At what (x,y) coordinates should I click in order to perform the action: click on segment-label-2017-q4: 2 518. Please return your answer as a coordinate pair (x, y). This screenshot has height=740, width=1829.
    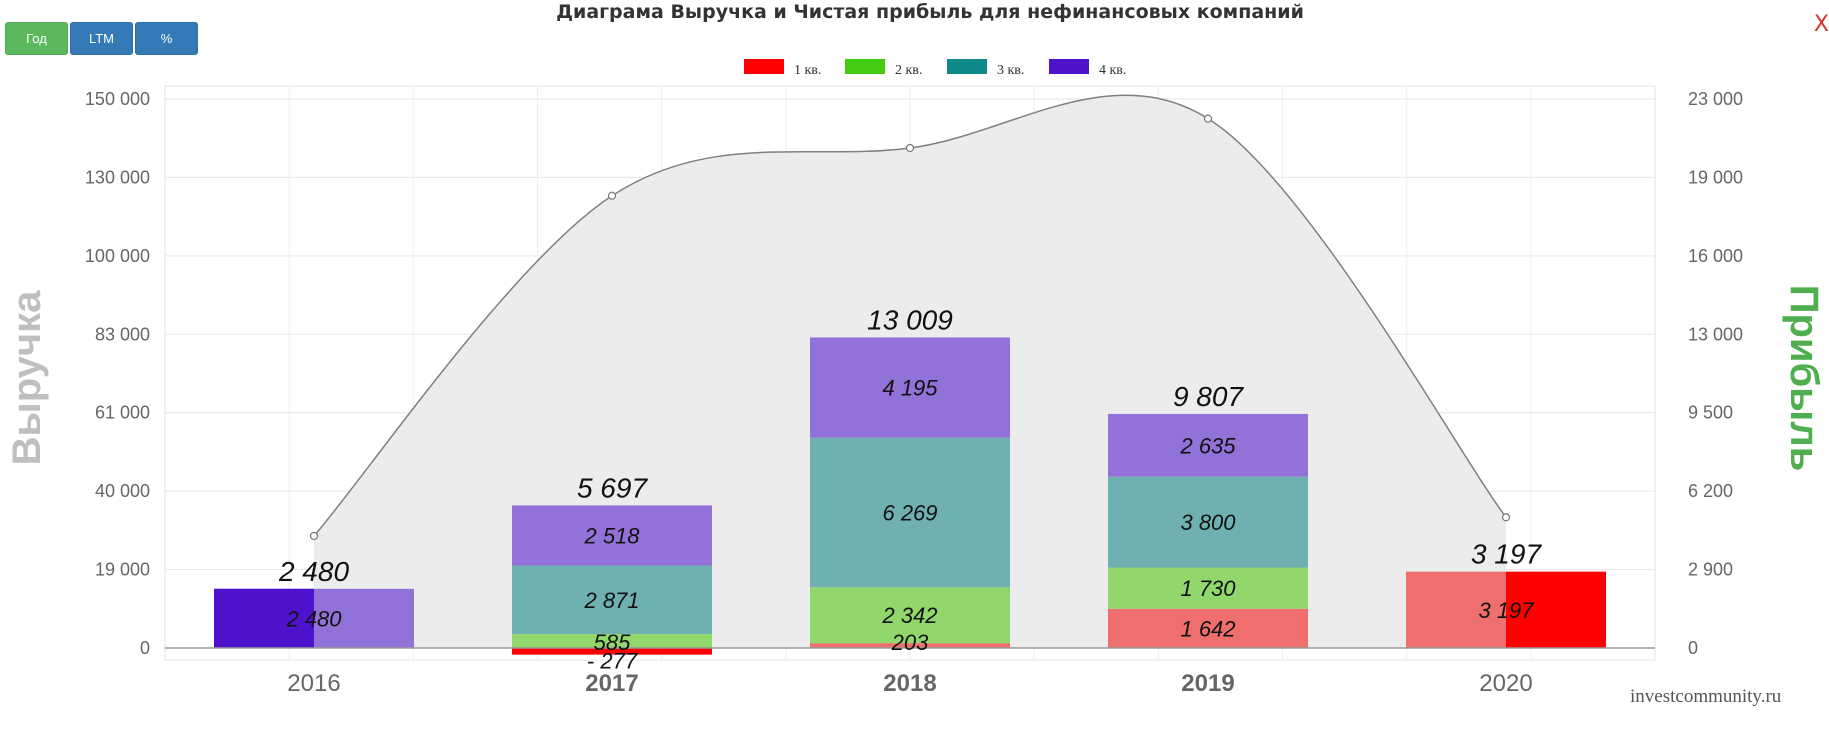
    Looking at the image, I should click on (611, 535).